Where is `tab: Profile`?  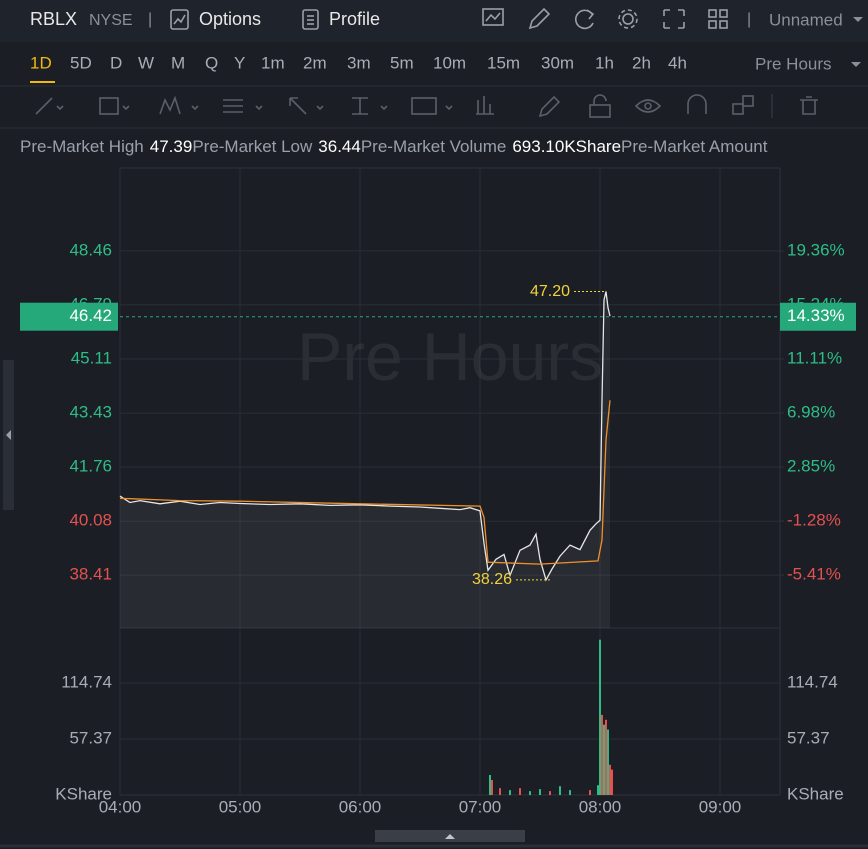 tab: Profile is located at coordinates (354, 19).